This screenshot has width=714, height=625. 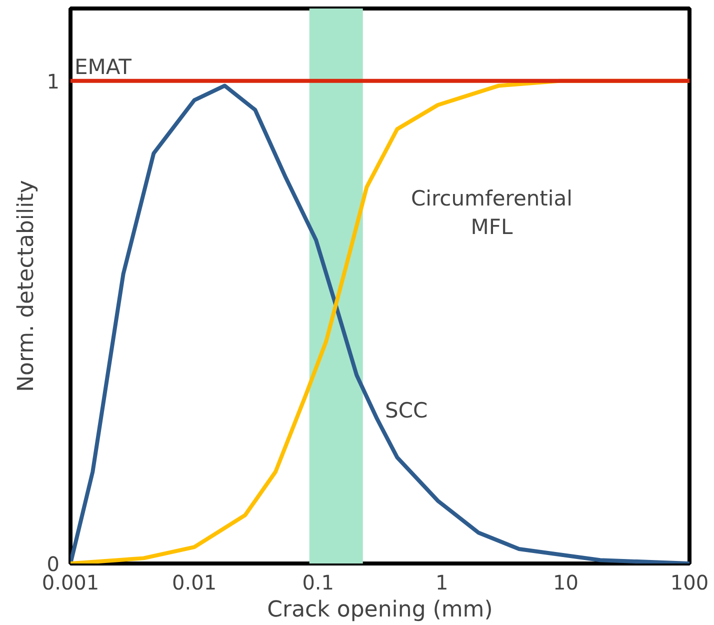 I want to click on x-tick-label: 0.1, so click(x=318, y=582).